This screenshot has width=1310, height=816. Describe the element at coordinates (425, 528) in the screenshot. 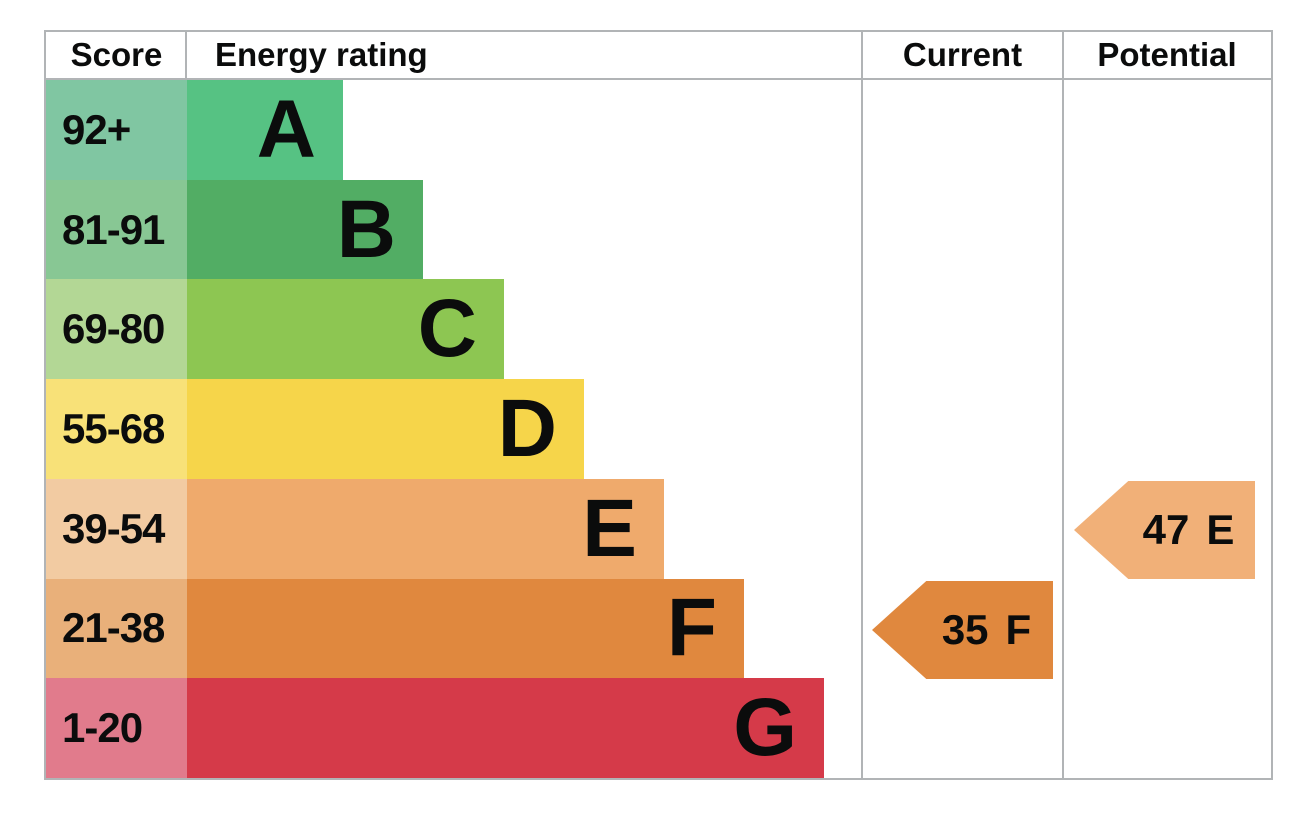

I see `band-bar-e: E` at that location.